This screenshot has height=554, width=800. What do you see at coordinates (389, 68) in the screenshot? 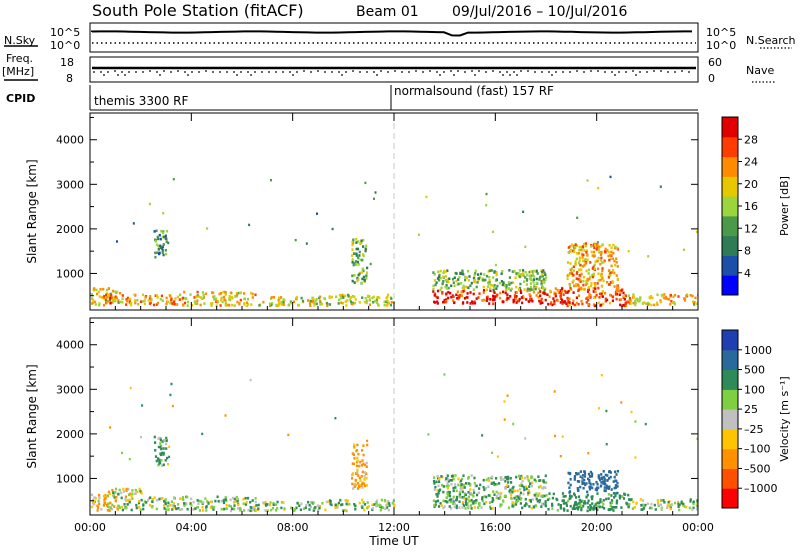
I see `freq-panel: Freq. [MHz] 18 8 60 0 Nave` at bounding box center [389, 68].